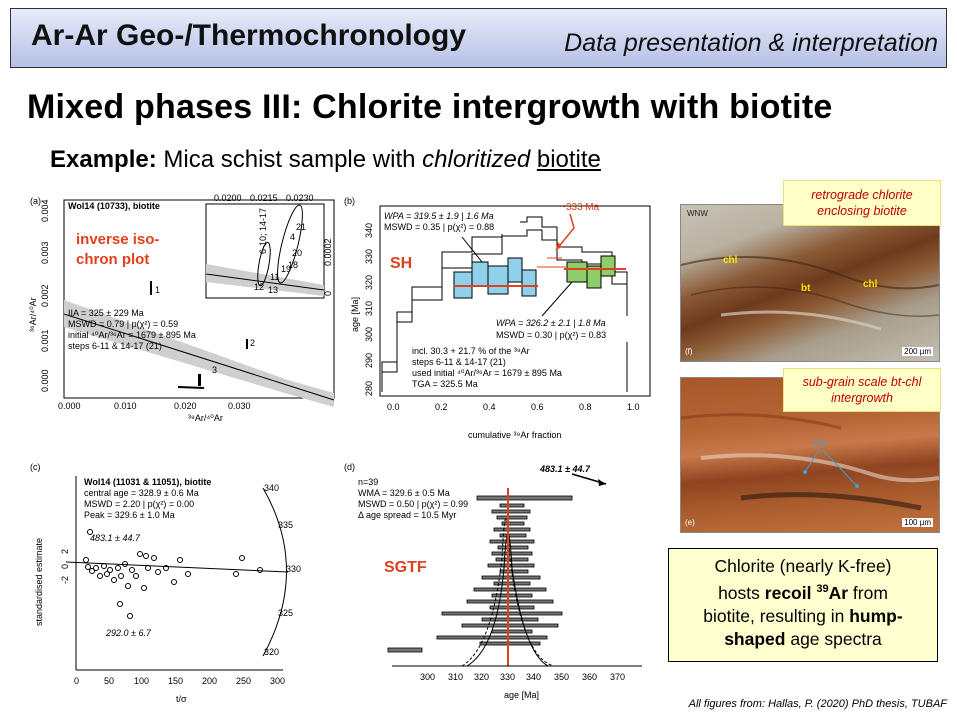 This screenshot has height=718, width=957. I want to click on panel-b-ytick-4: 310, so click(369, 308).